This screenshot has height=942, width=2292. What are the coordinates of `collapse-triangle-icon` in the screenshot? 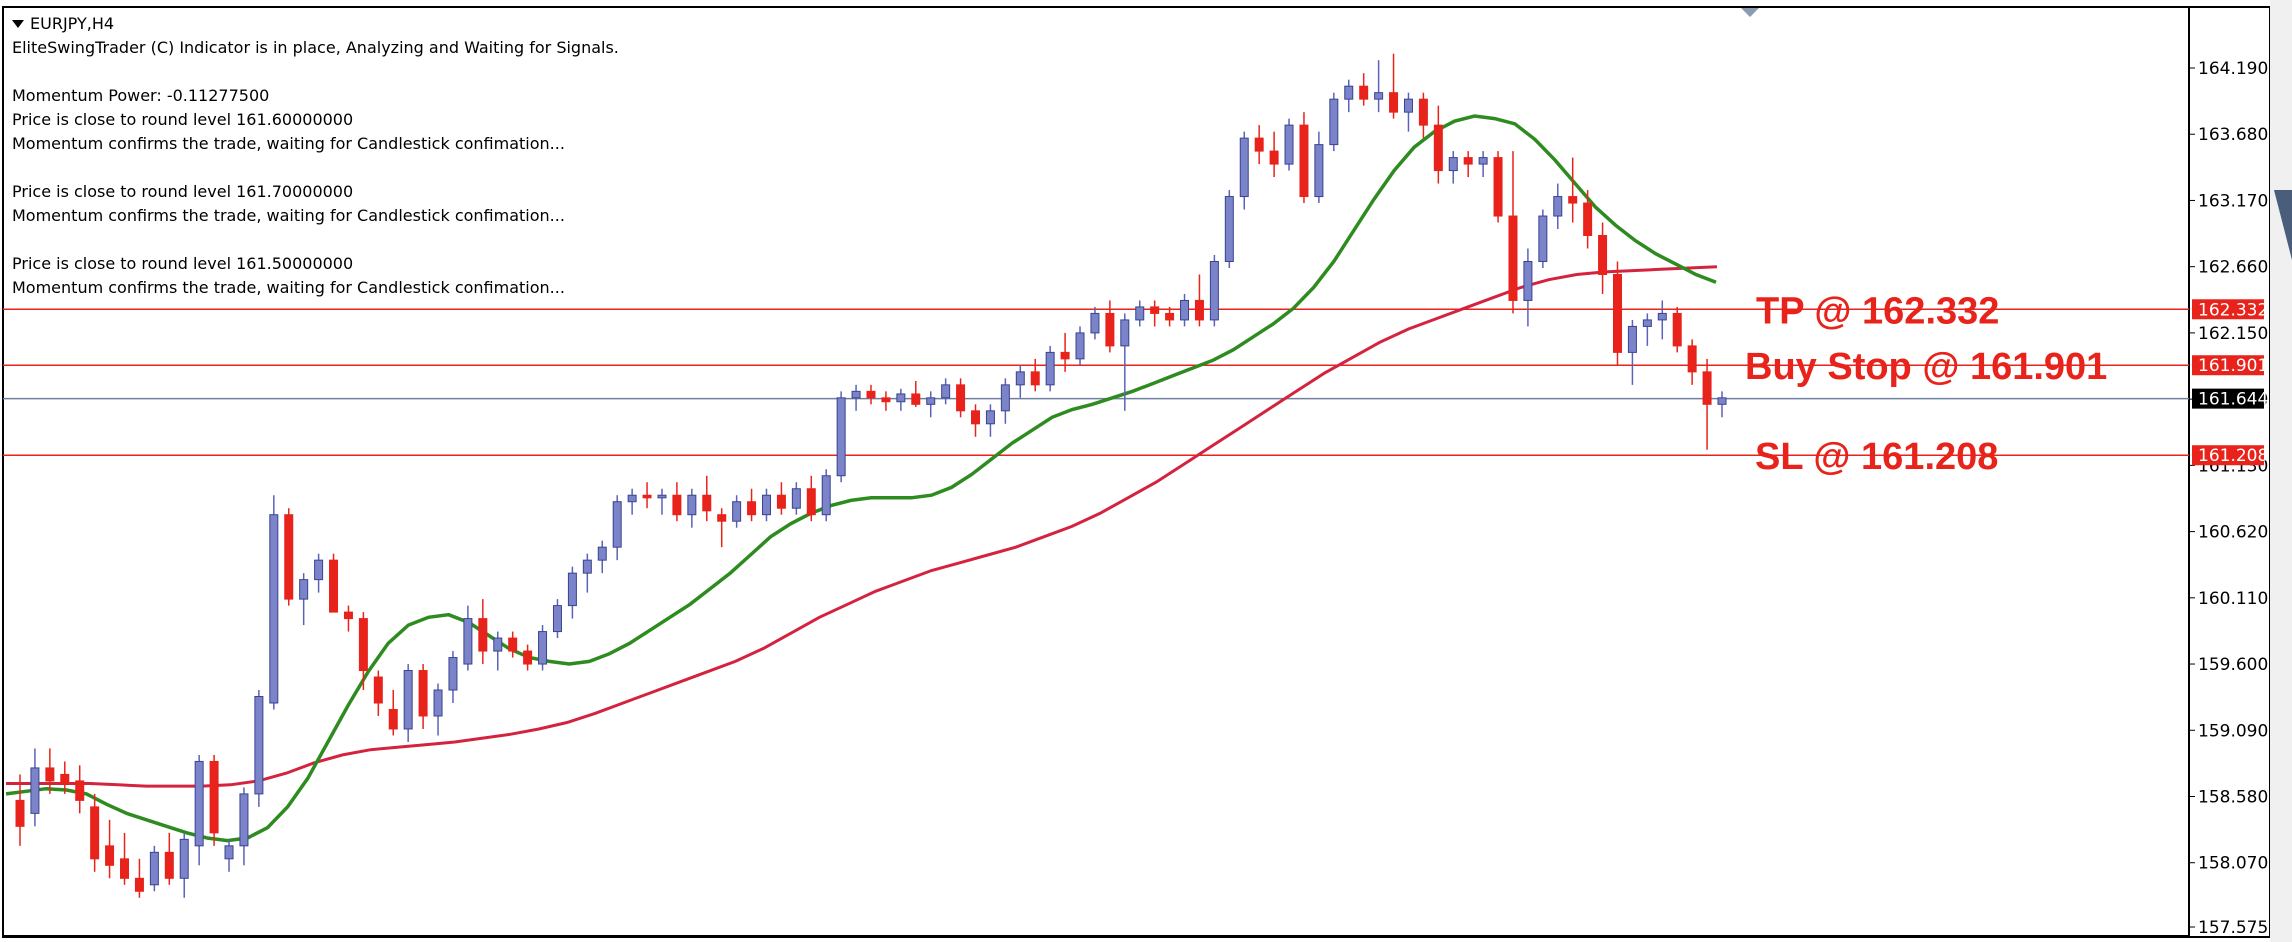 It's located at (18, 24).